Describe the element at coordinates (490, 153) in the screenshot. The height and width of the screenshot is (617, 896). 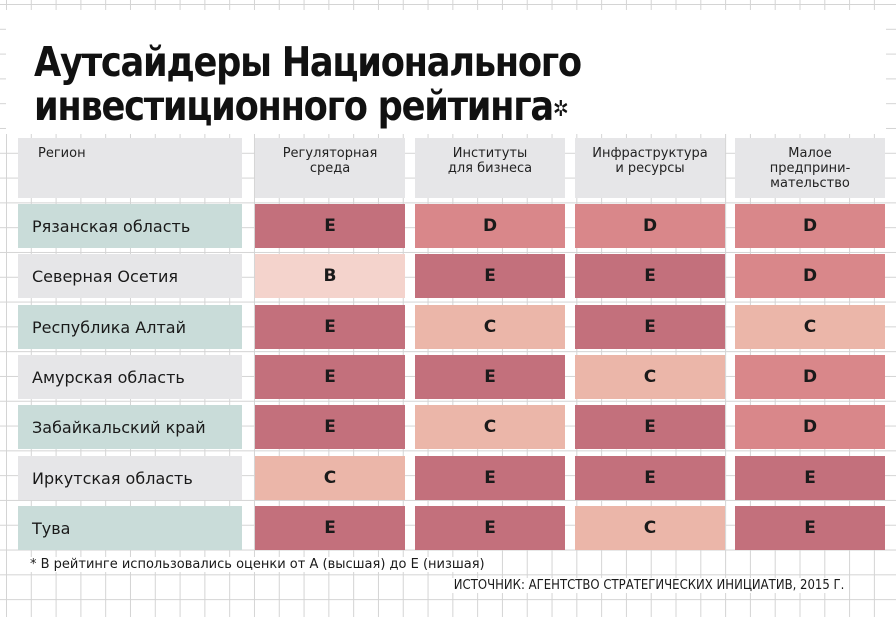
I see `column-header-line: Институты` at that location.